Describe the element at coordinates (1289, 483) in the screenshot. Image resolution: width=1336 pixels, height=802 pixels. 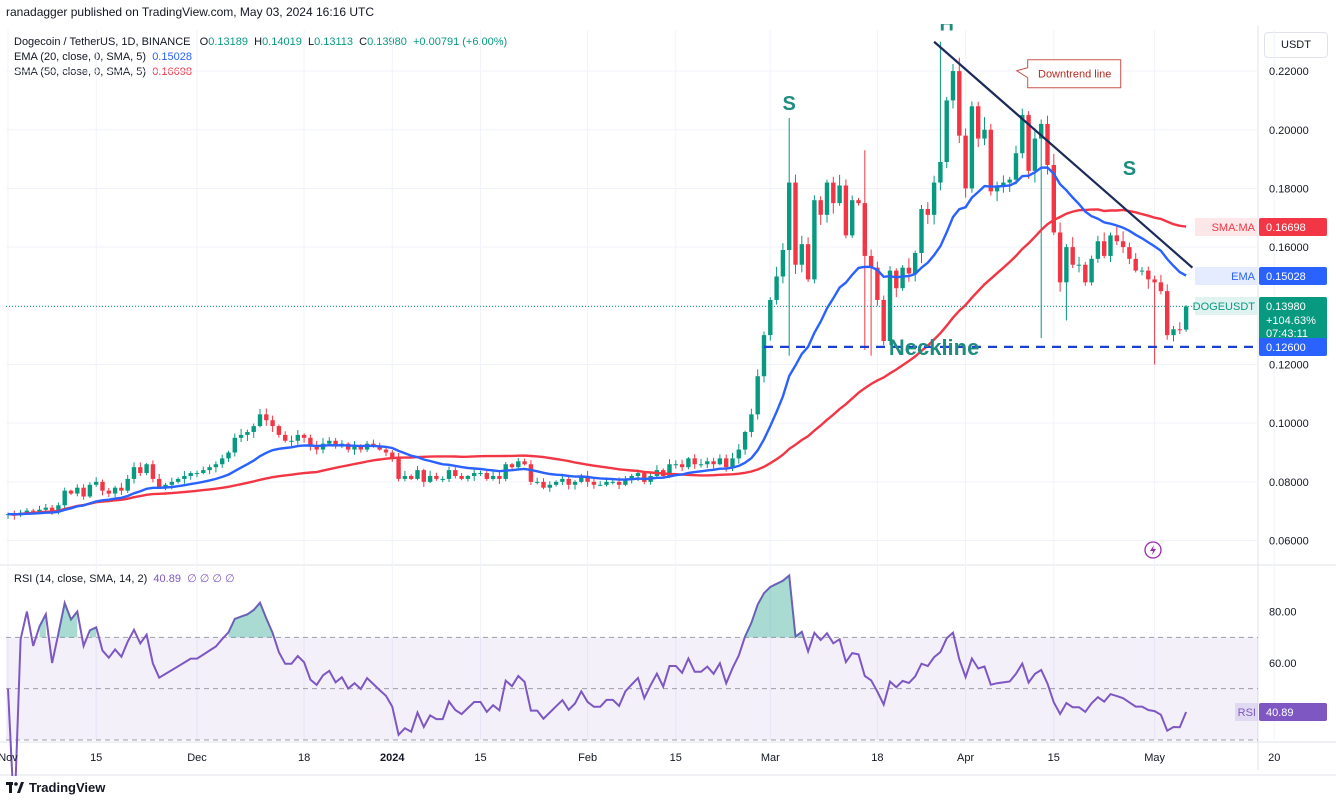
I see `price-tick-label: 0.08000` at that location.